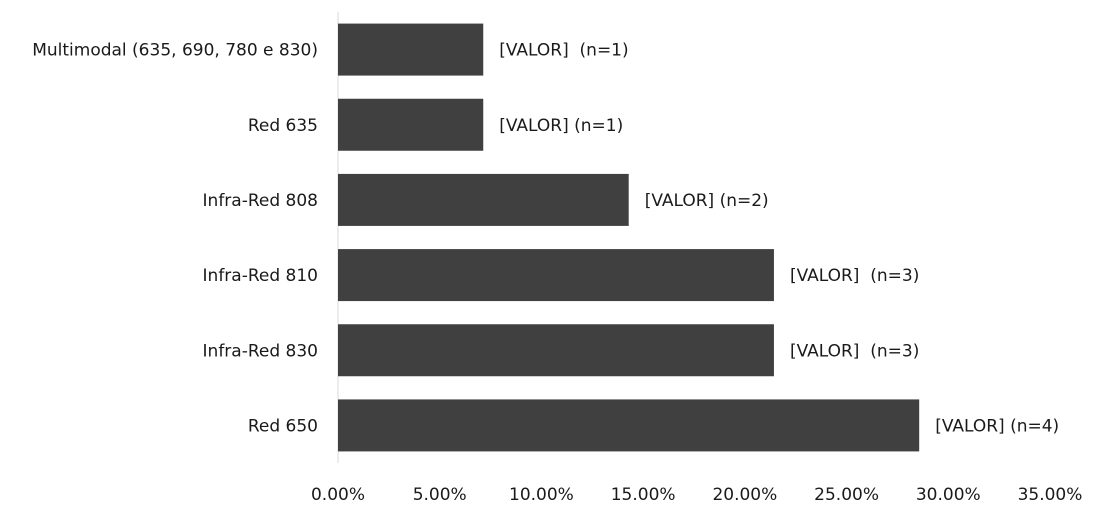  I want to click on category-label: Red 650, so click(283, 426).